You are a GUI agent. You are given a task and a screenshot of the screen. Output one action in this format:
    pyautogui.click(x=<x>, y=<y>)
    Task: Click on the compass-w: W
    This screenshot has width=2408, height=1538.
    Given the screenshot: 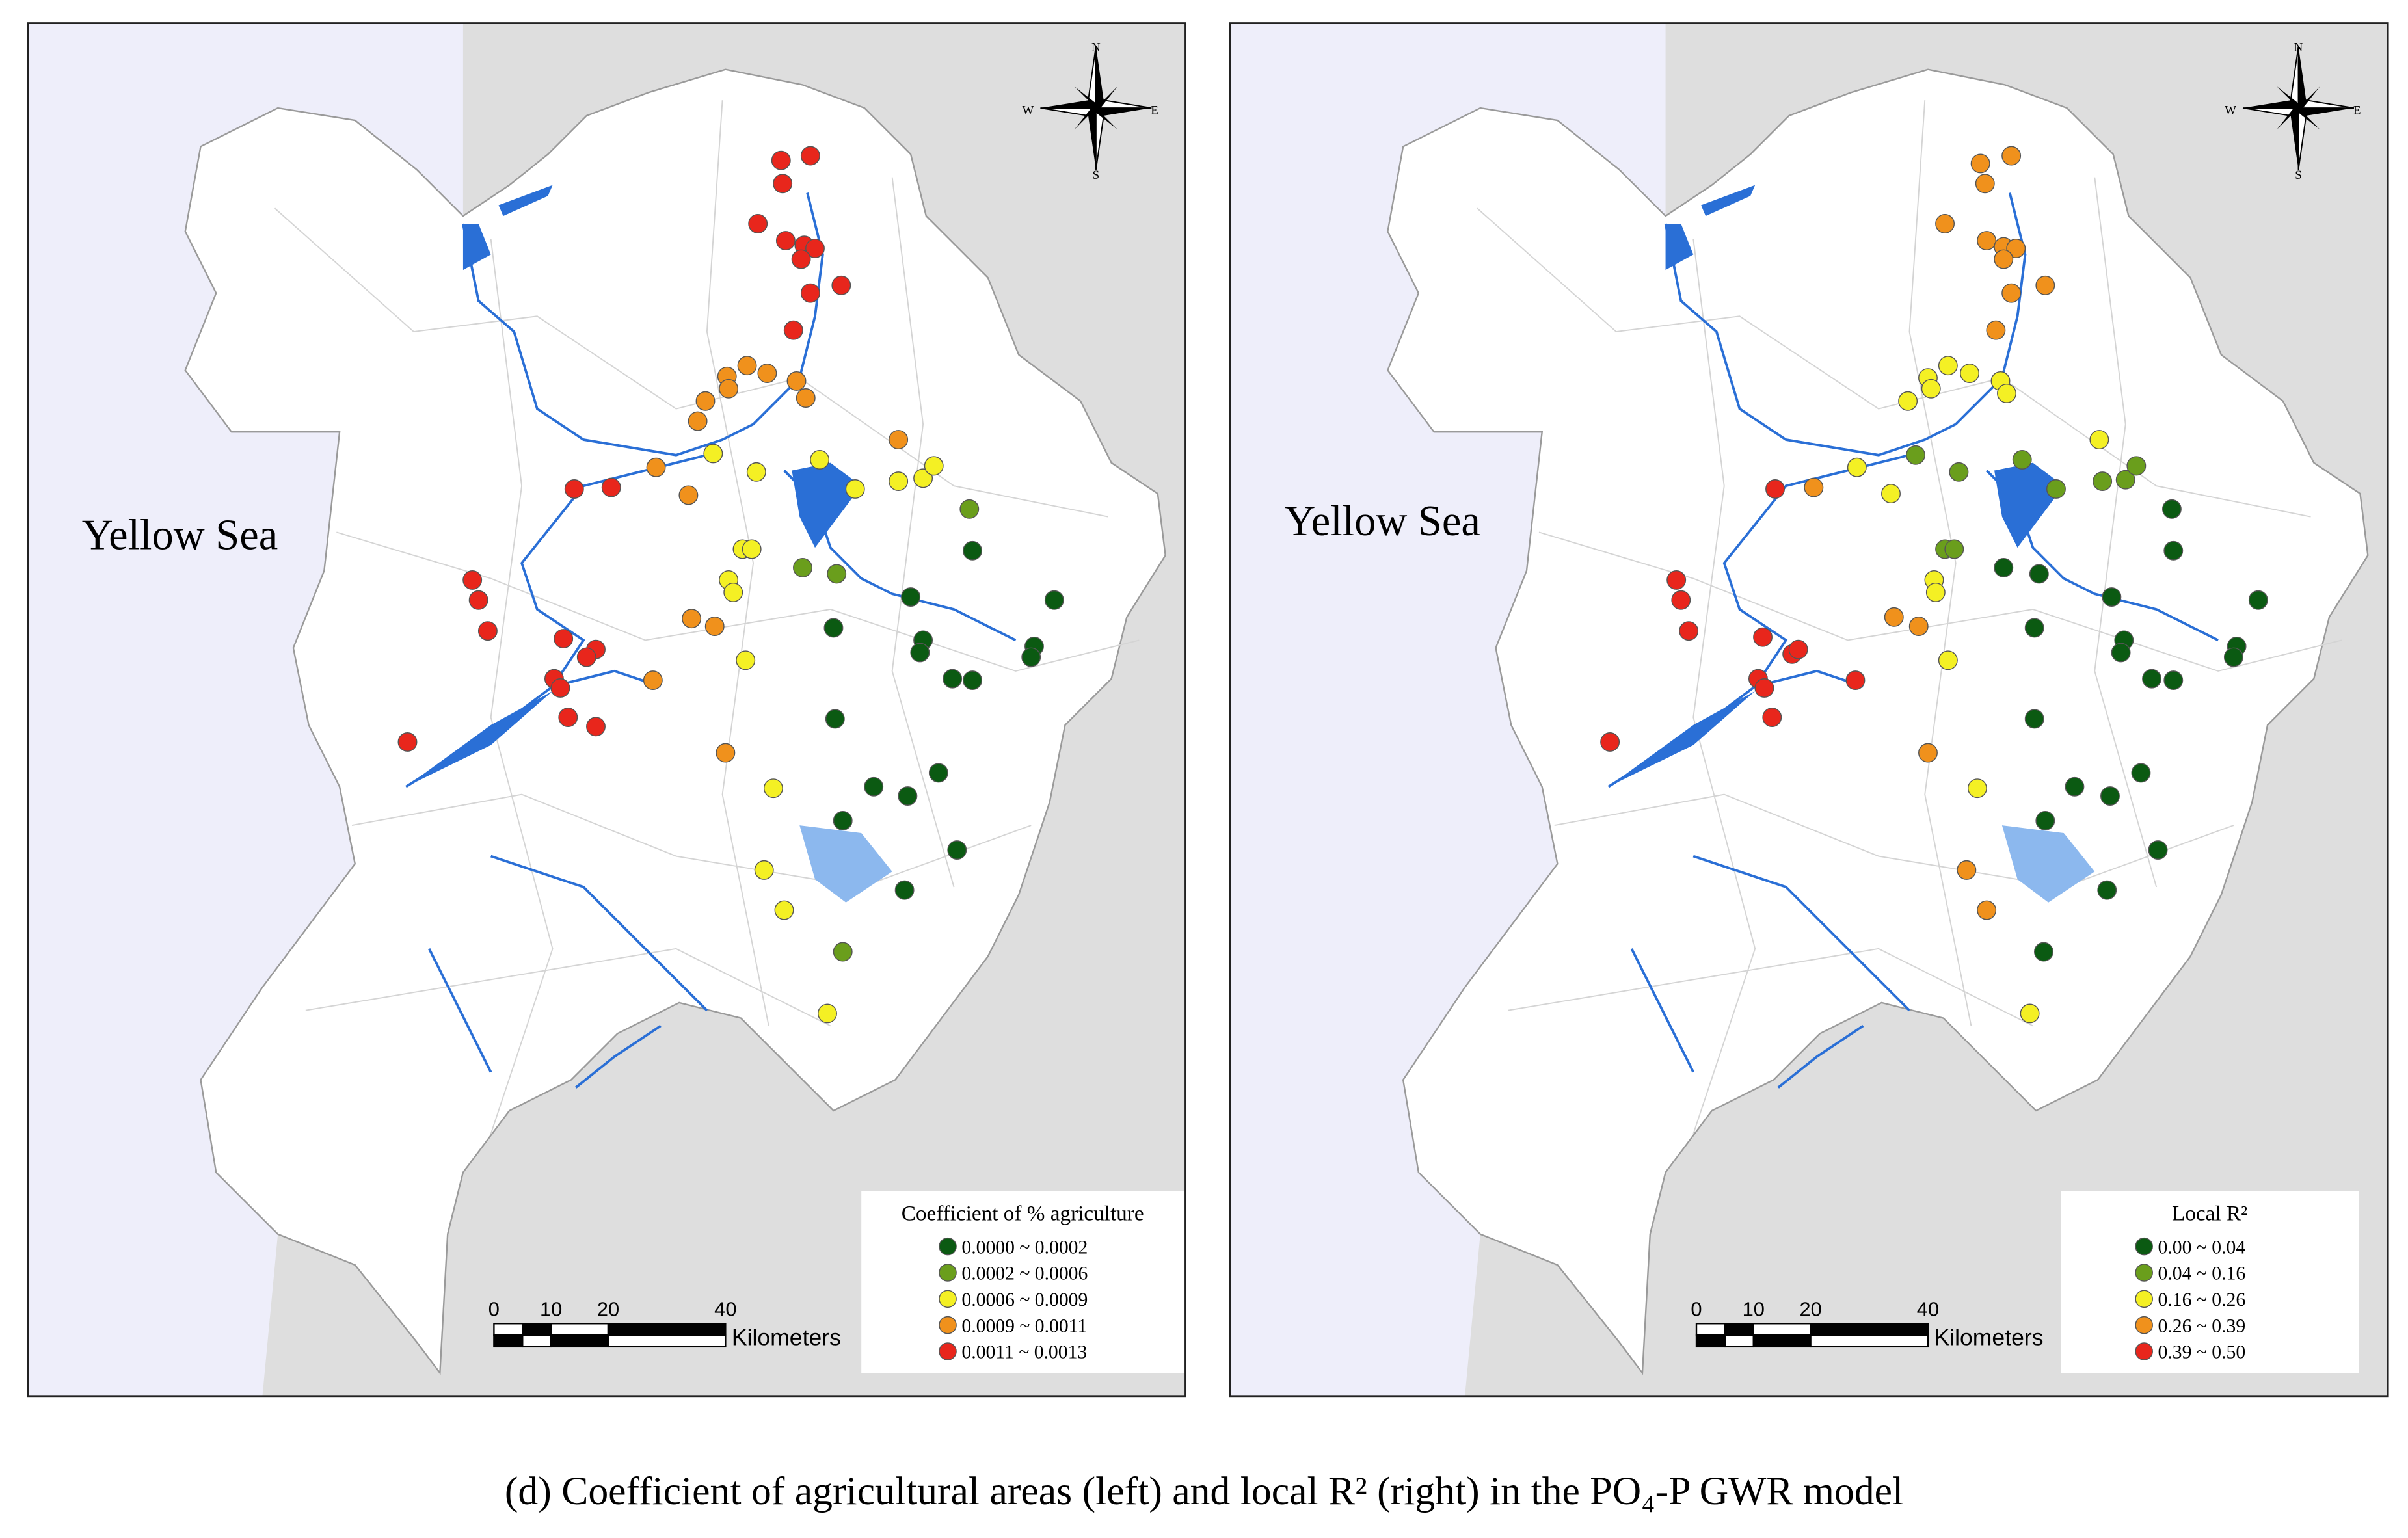 What is the action you would take?
    pyautogui.click(x=1028, y=111)
    